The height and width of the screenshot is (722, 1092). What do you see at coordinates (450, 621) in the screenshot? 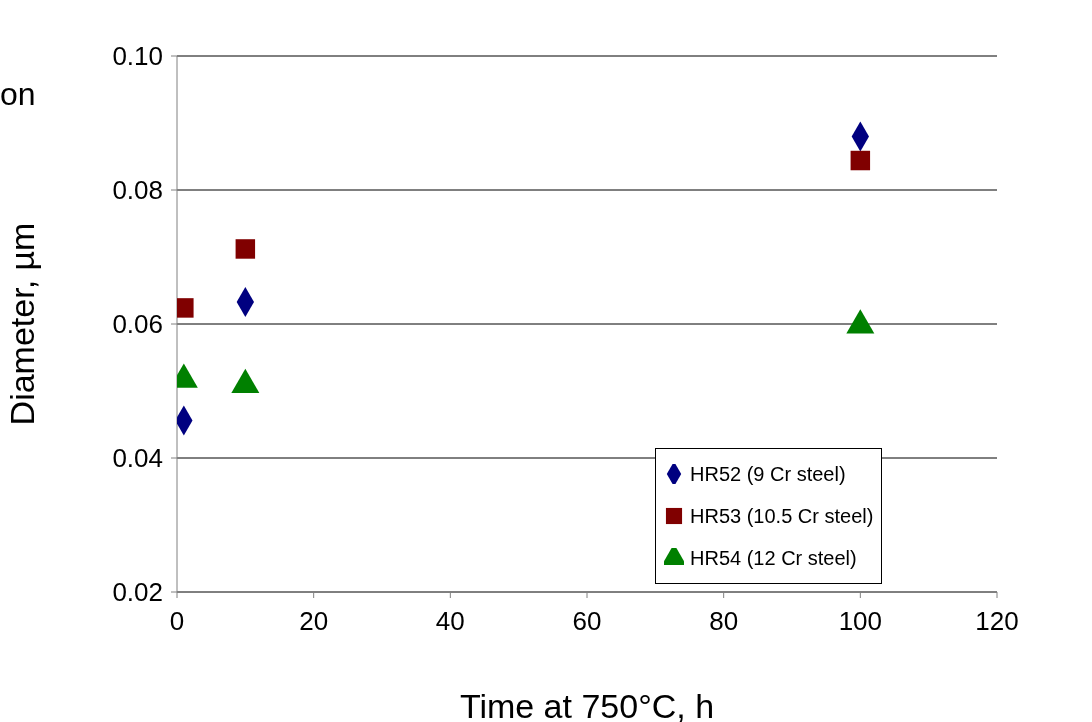
I see `x-tick-label: 40` at bounding box center [450, 621].